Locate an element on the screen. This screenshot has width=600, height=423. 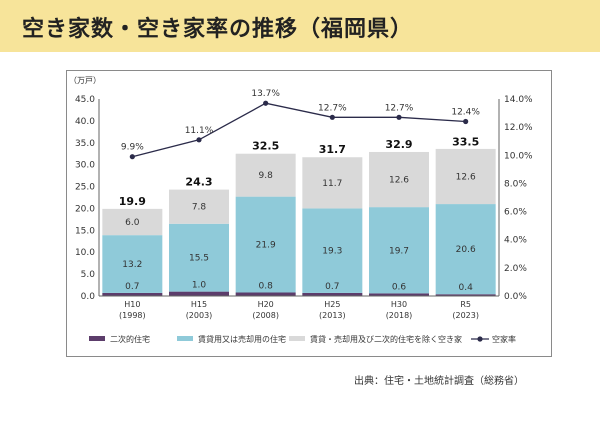
rate-label: 13.7% is located at coordinates (265, 94).